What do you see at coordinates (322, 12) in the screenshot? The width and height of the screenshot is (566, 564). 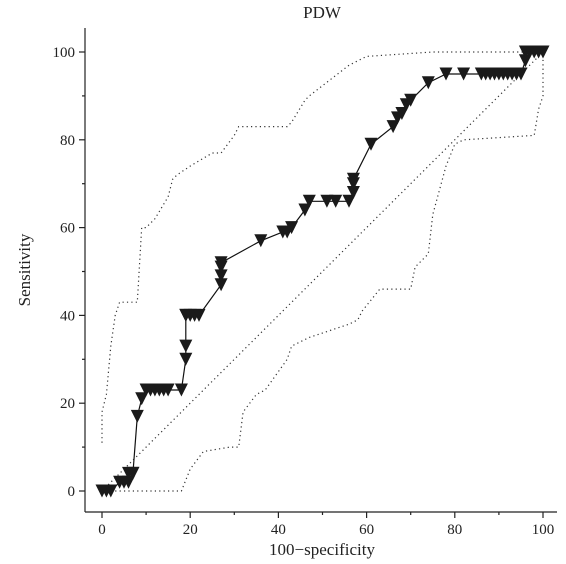 I see `chart-title: PDW` at bounding box center [322, 12].